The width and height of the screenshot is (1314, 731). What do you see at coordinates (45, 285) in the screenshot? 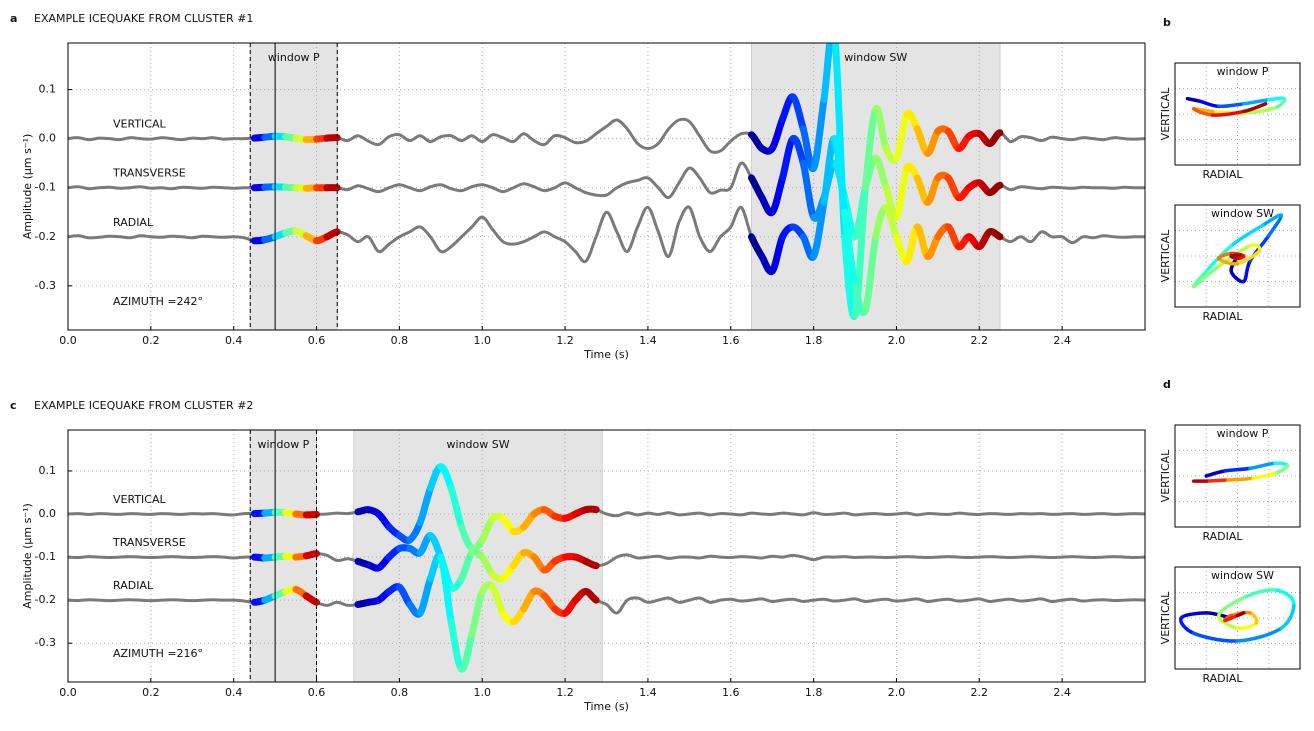
I see `y-tick-label: -0.3` at bounding box center [45, 285].